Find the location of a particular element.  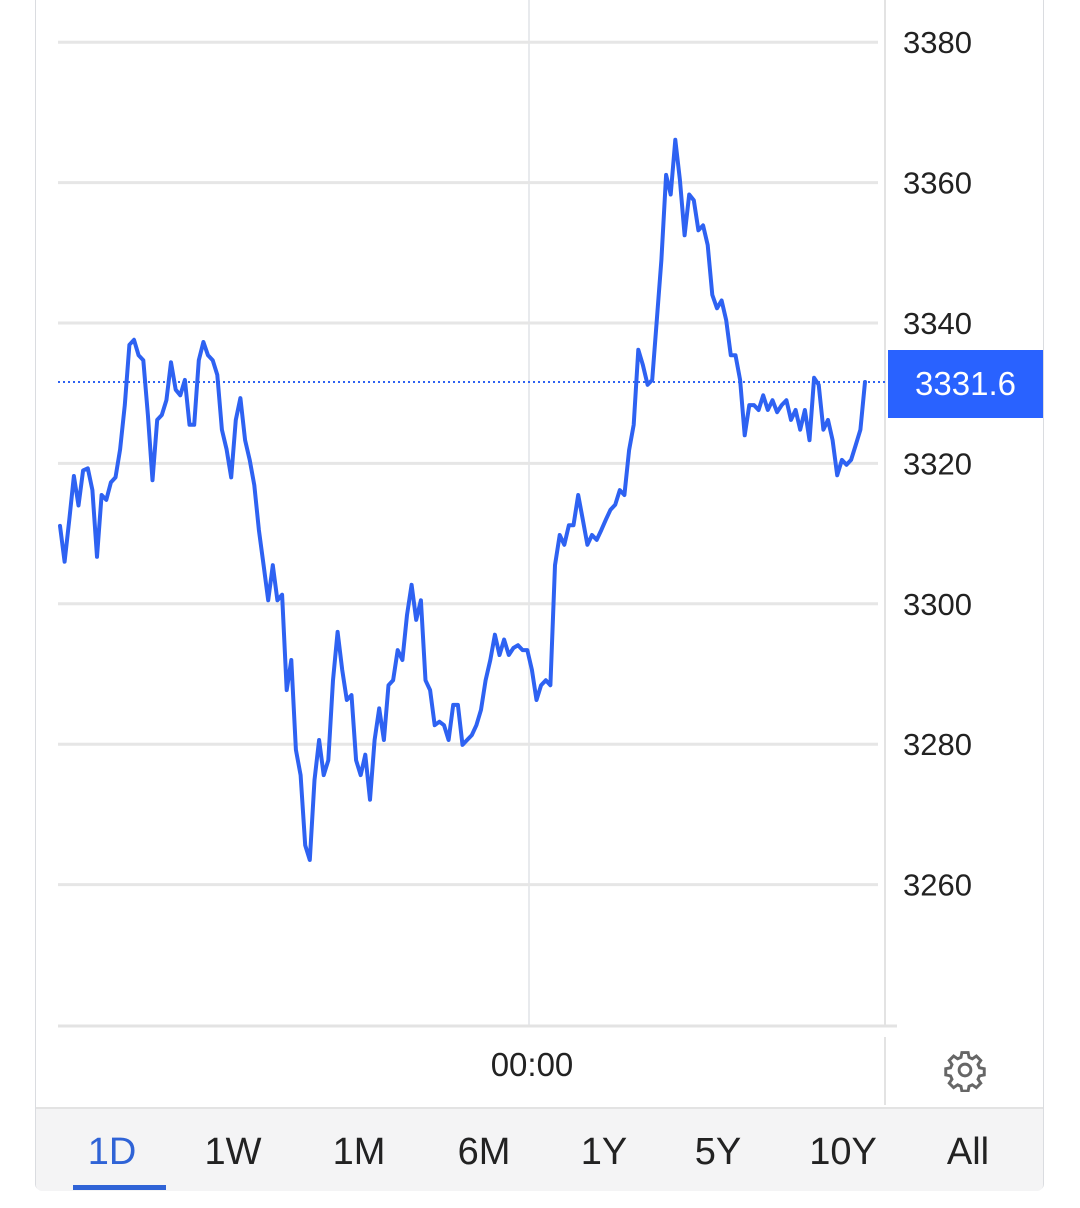

y-tick-label: 3360 is located at coordinates (937, 183).